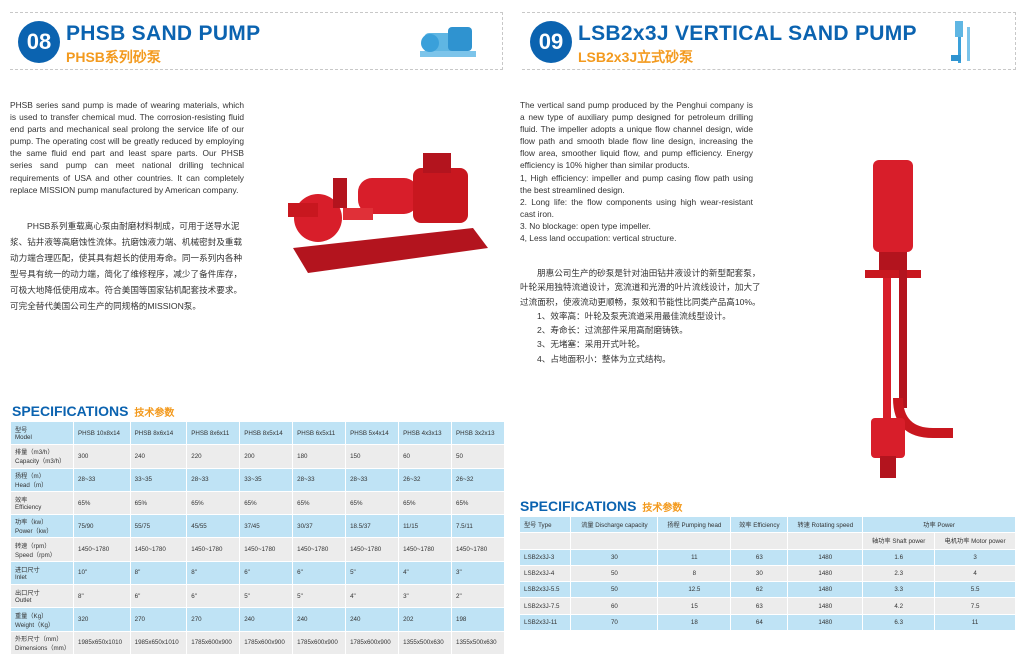 This screenshot has height=660, width=1024. I want to click on row-label: 转速（rpm） Speed（rpm）, so click(42, 549).